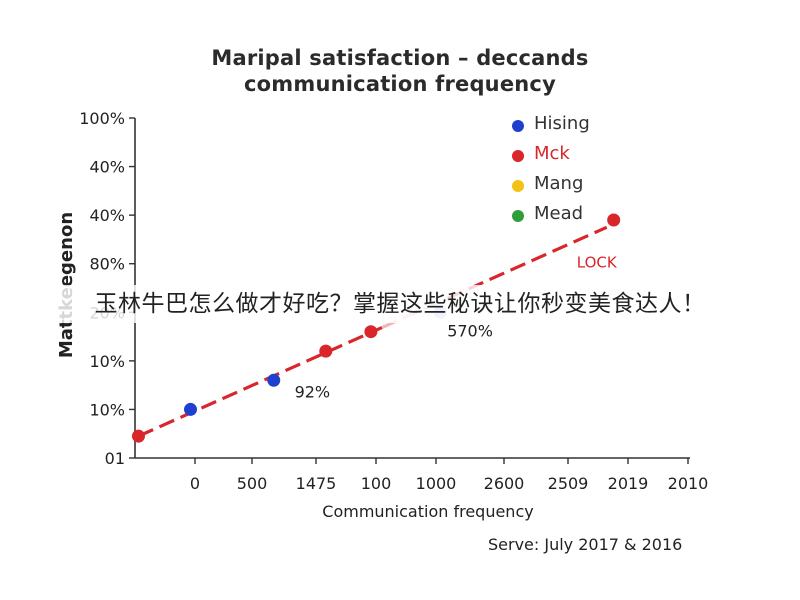 This screenshot has height=600, width=800. Describe the element at coordinates (518, 126) in the screenshot. I see `legend-marker-hising` at that location.